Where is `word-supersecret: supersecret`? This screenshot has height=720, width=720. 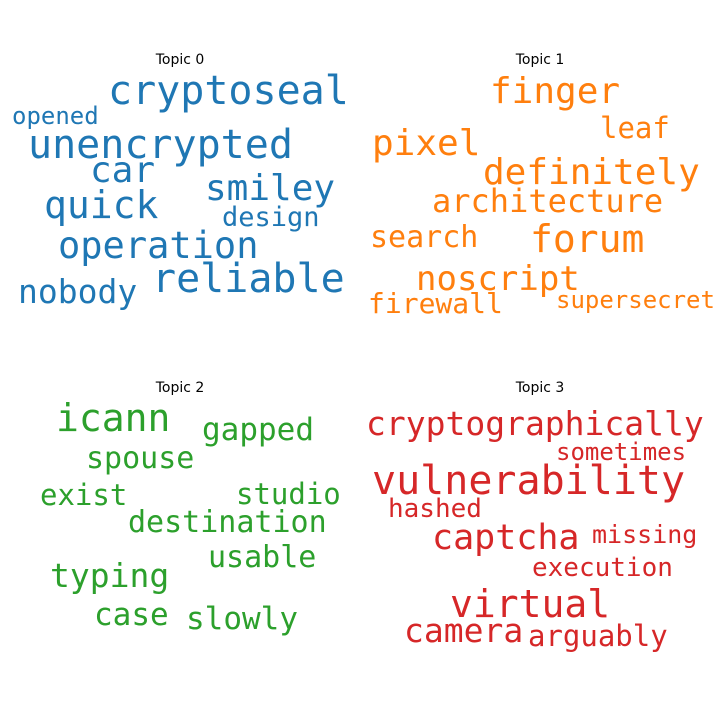
word-supersecret: supersecret is located at coordinates (635, 300).